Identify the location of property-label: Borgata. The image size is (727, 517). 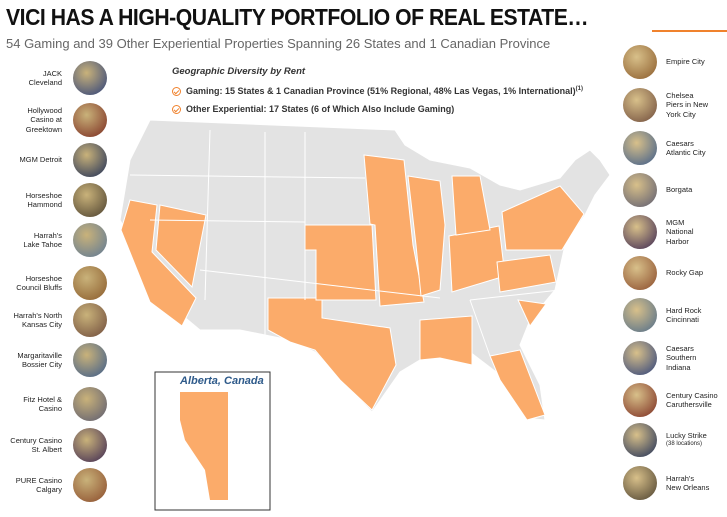
(696, 190).